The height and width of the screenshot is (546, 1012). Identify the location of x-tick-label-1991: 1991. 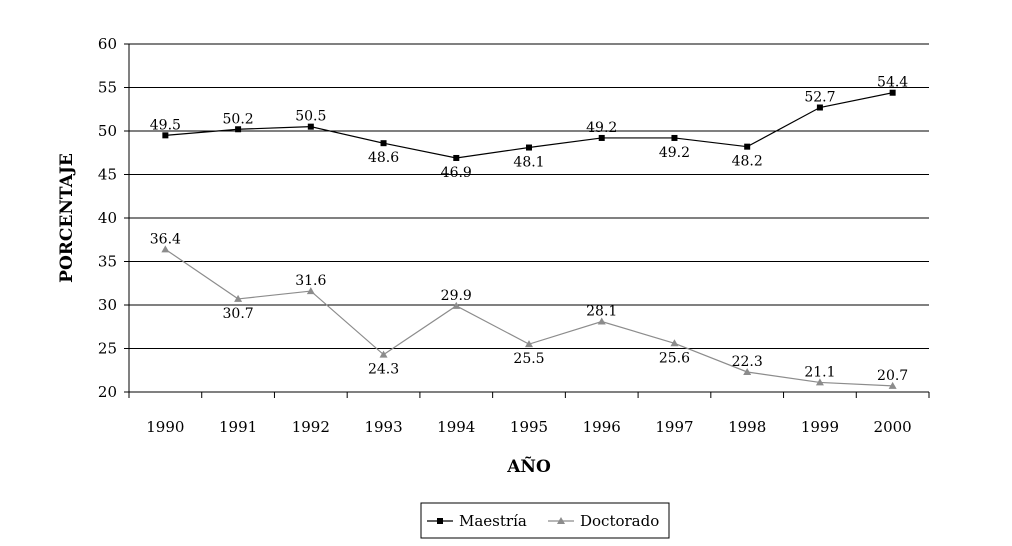
(238, 427).